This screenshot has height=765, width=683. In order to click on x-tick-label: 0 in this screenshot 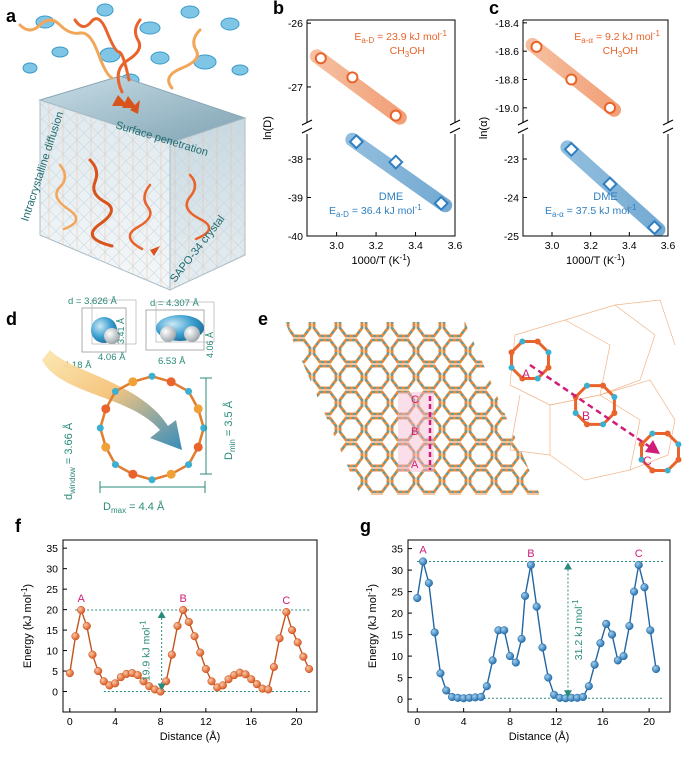, I will do `click(70, 722)`.